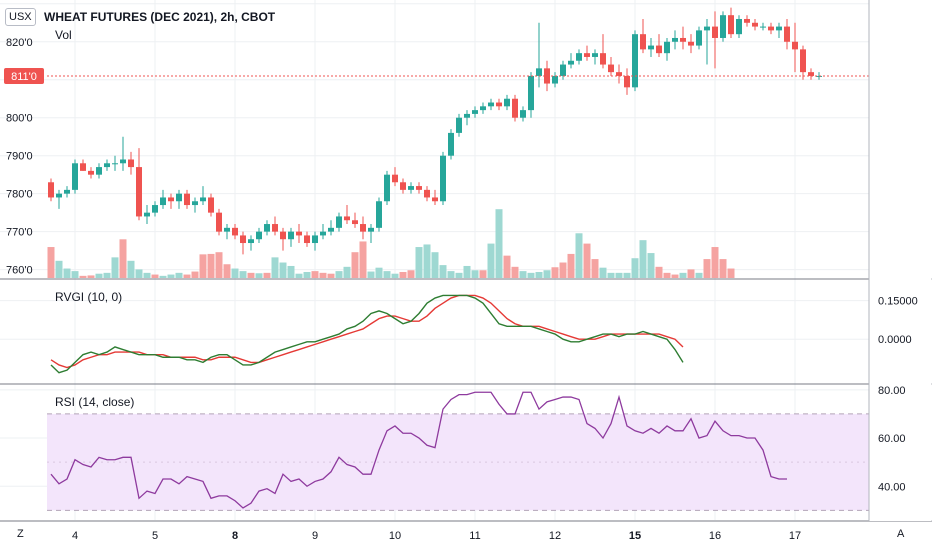  I want to click on rsi-tick-label: 60.00, so click(892, 439).